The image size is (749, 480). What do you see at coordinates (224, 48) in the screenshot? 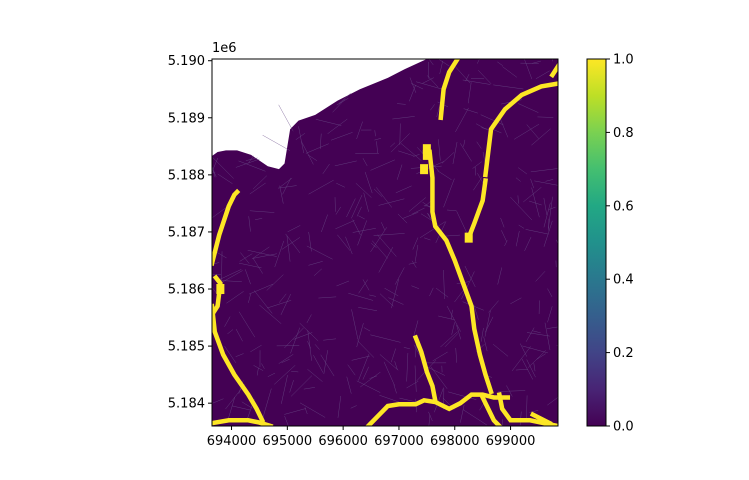
I see `y-offset-label: 1e6` at bounding box center [224, 48].